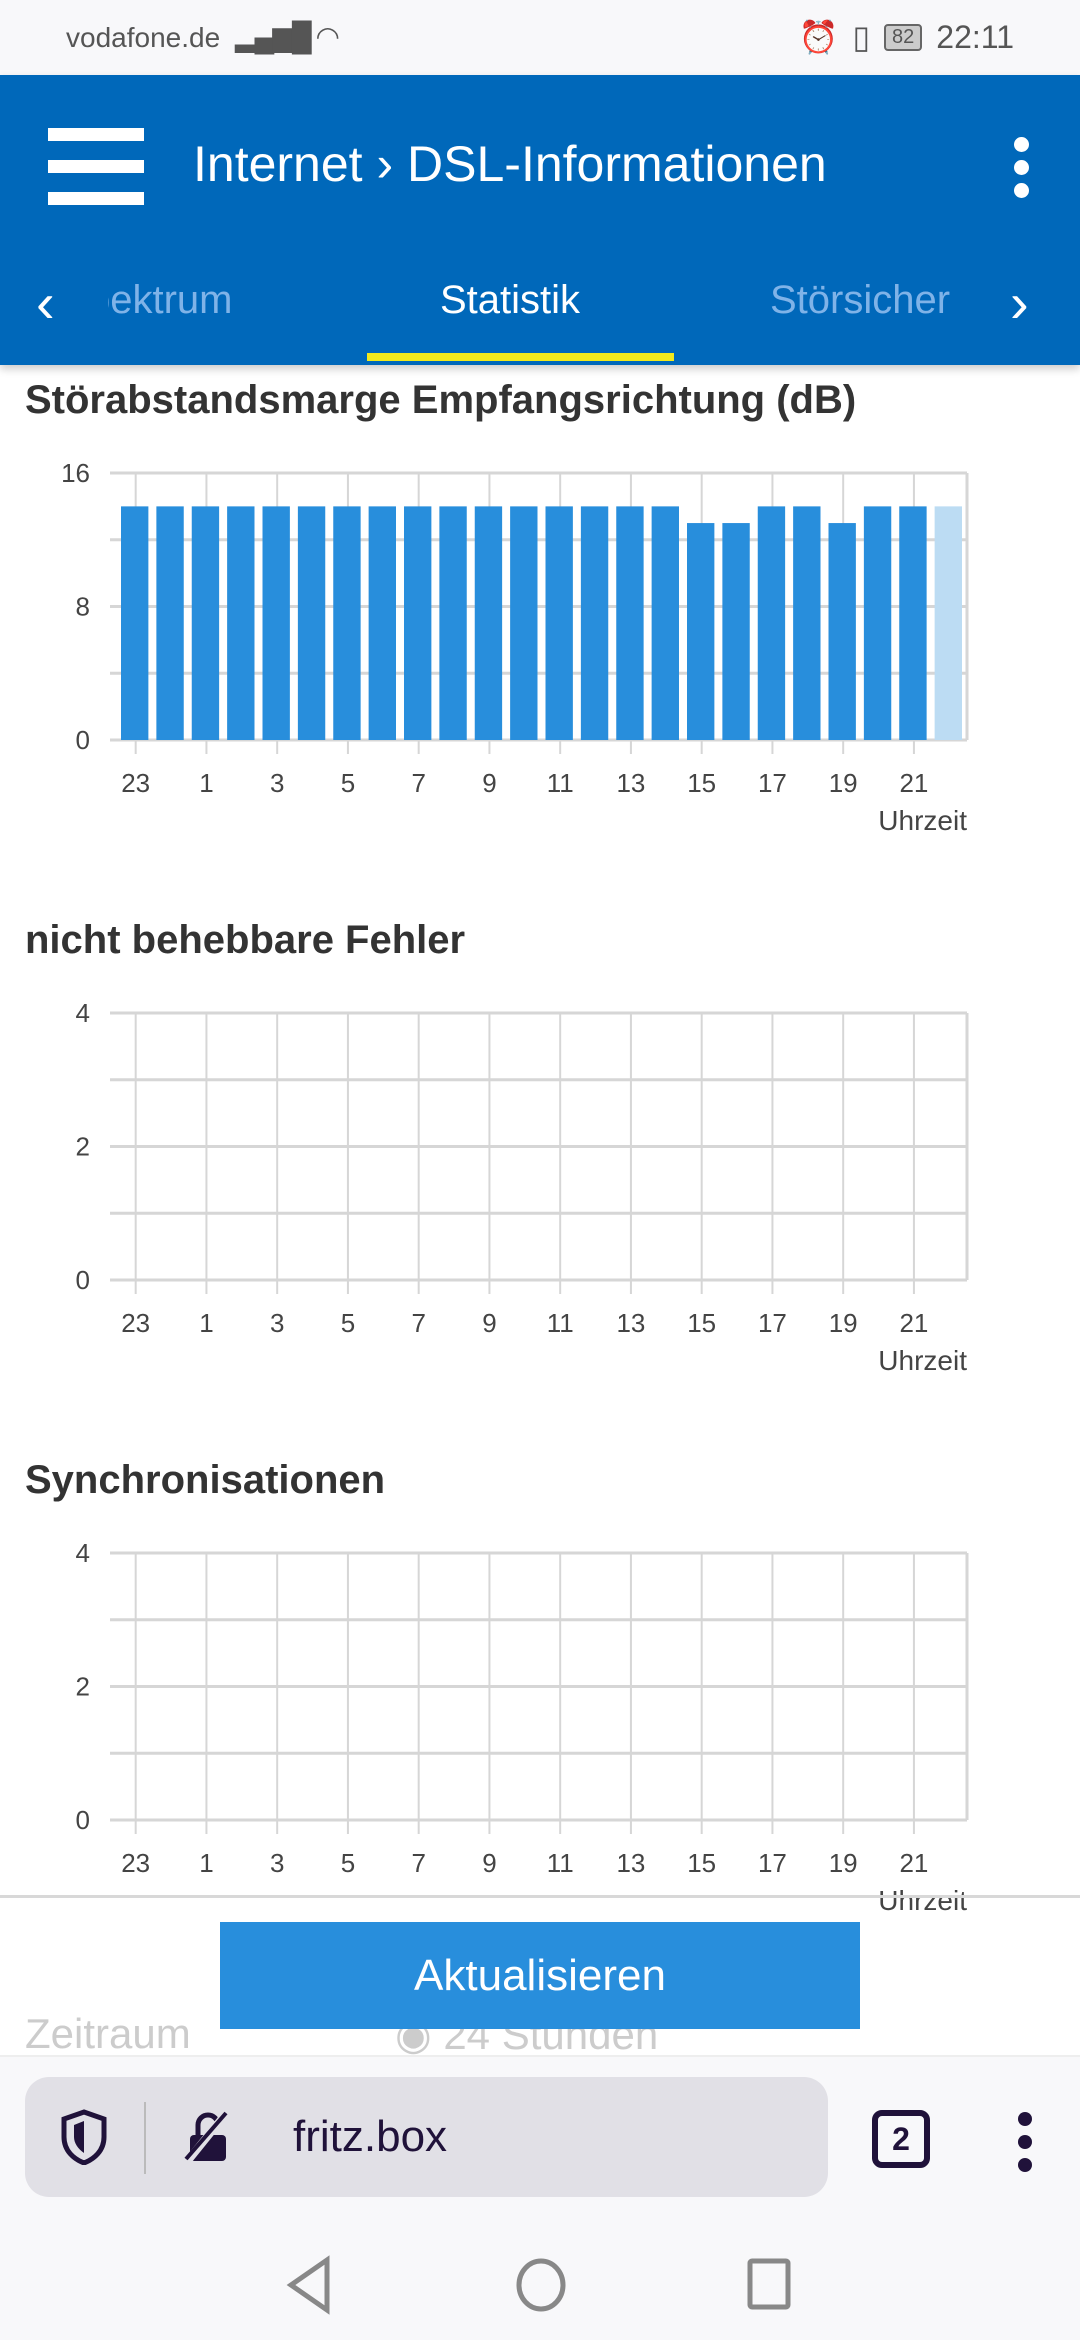 The width and height of the screenshot is (1080, 2340). Describe the element at coordinates (278, 164) in the screenshot. I see `breadcrumb-parent: Internet` at that location.